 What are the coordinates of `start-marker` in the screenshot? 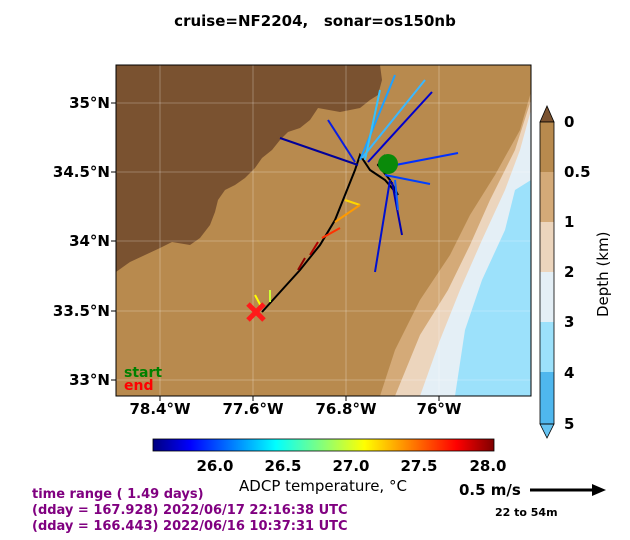 It's located at (388, 164).